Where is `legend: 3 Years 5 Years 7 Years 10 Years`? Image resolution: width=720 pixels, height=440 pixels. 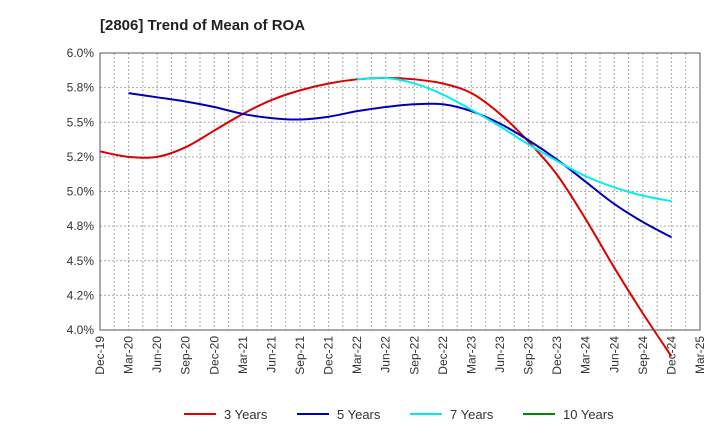
legend: 3 Years 5 Years 7 Years 10 Years is located at coordinates (399, 414).